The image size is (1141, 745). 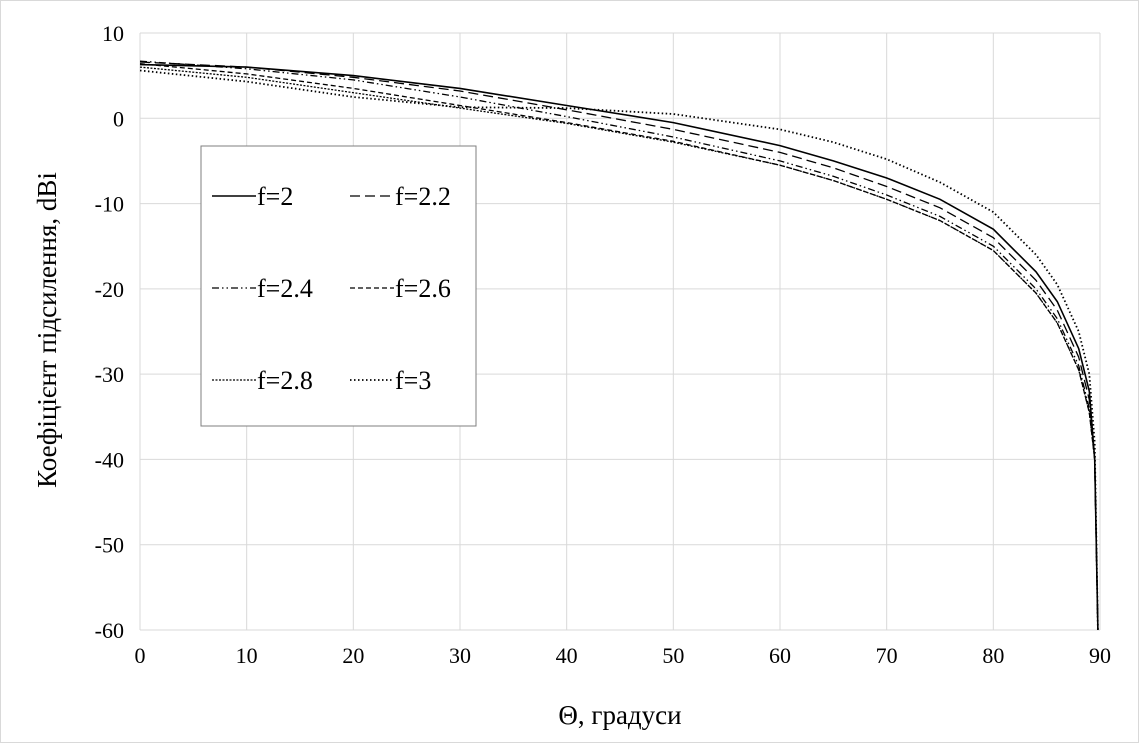 What do you see at coordinates (423, 288) in the screenshot?
I see `legend-label: f=2.6` at bounding box center [423, 288].